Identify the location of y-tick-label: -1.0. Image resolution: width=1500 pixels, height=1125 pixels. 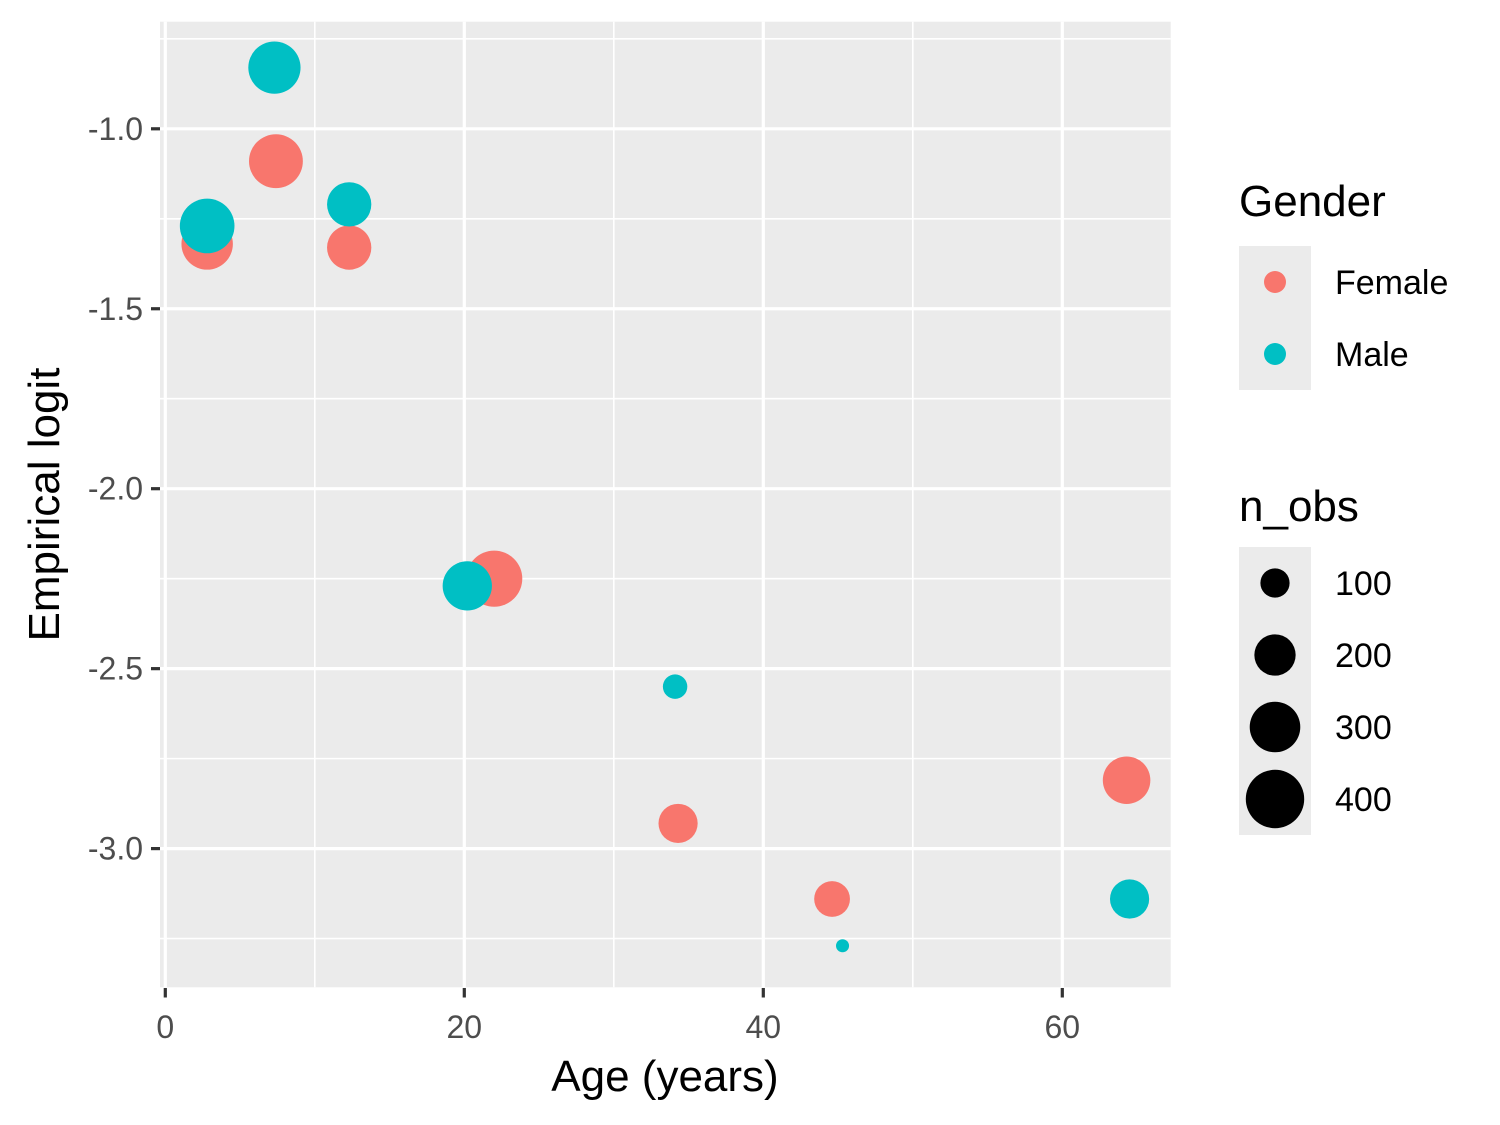
(115, 129).